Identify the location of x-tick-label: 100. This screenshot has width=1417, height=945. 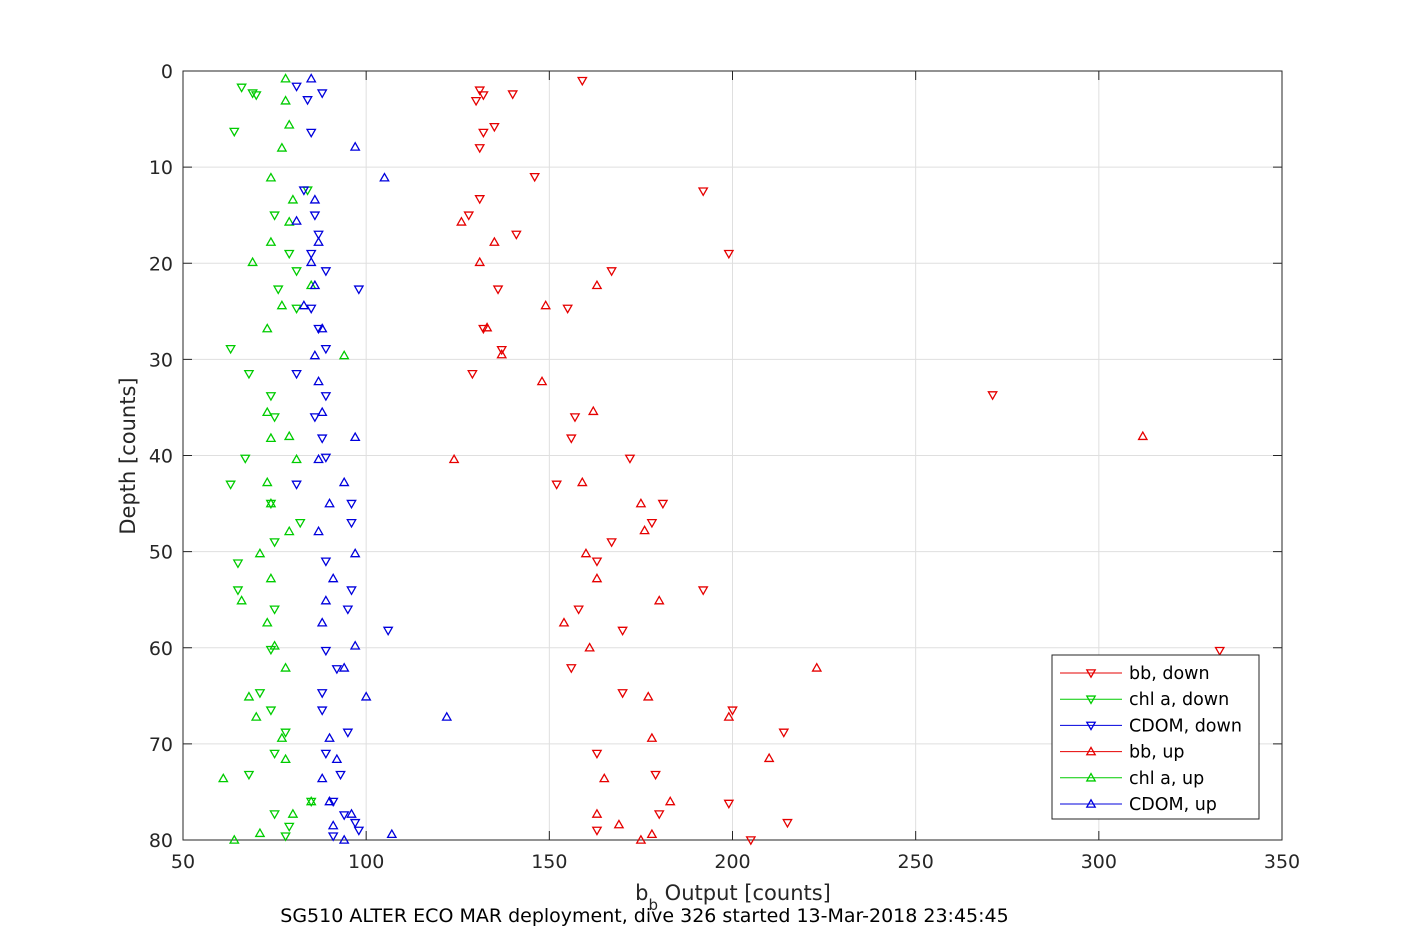
(366, 862).